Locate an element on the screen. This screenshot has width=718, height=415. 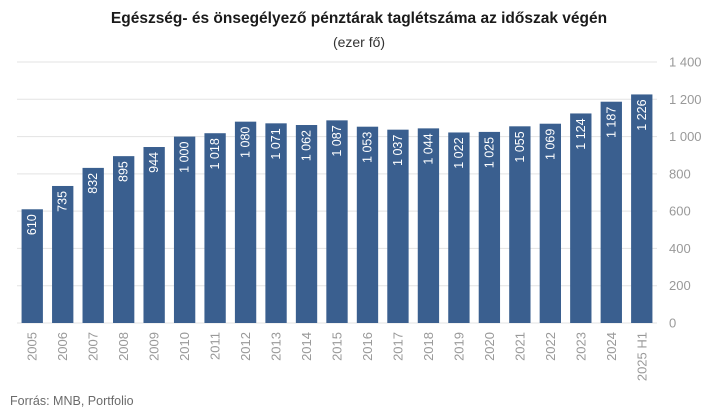
y-tick-label: 400 is located at coordinates (680, 248).